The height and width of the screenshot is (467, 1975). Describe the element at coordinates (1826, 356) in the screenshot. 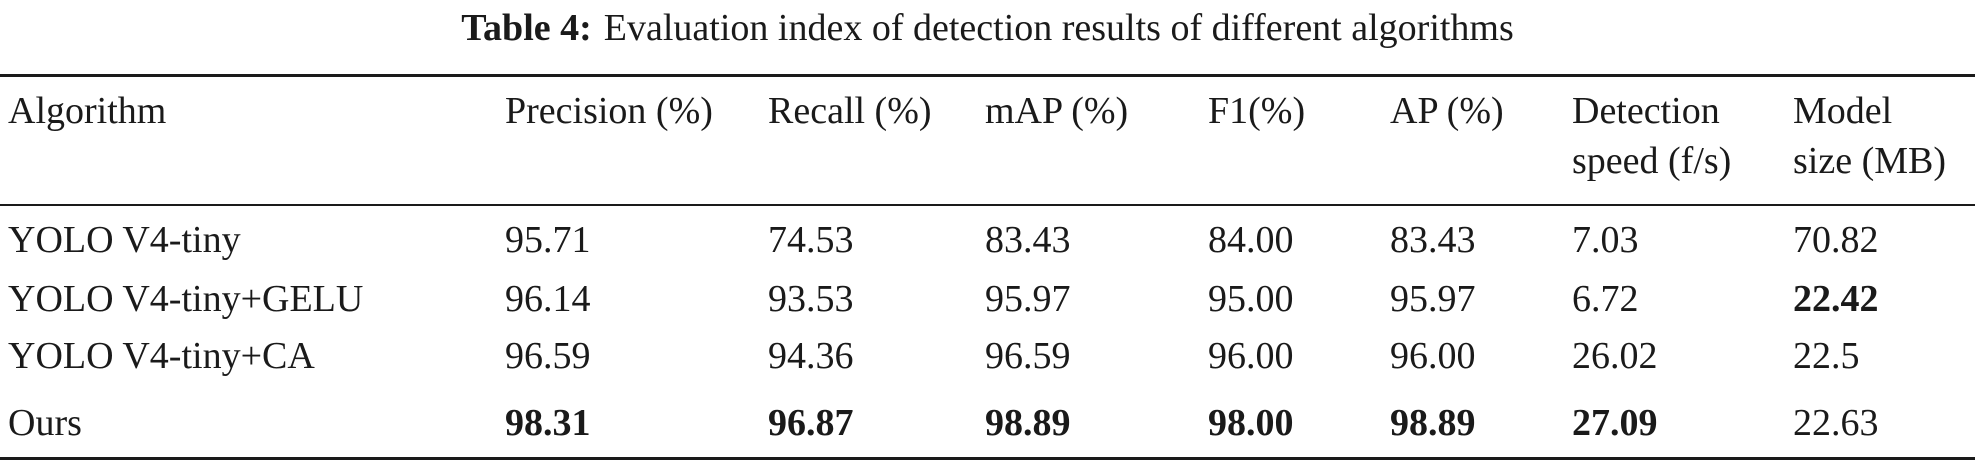

I see `table-cell-model-size: 22.5` at that location.